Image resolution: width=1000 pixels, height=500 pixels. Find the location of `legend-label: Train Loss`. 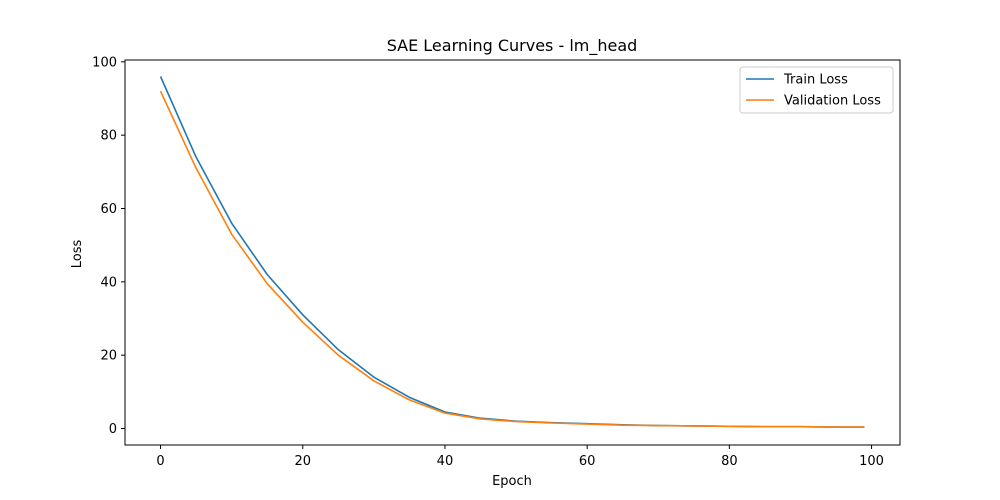

legend-label: Train Loss is located at coordinates (815, 80).